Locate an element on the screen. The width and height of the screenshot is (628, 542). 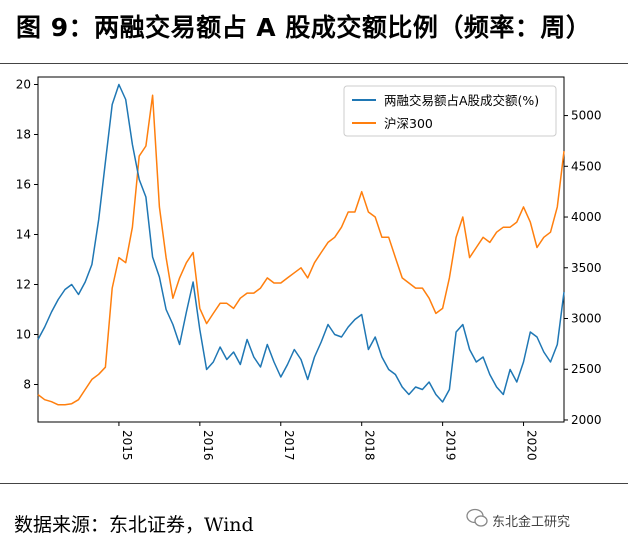
left-tick-label: 12 is located at coordinates (23, 285).